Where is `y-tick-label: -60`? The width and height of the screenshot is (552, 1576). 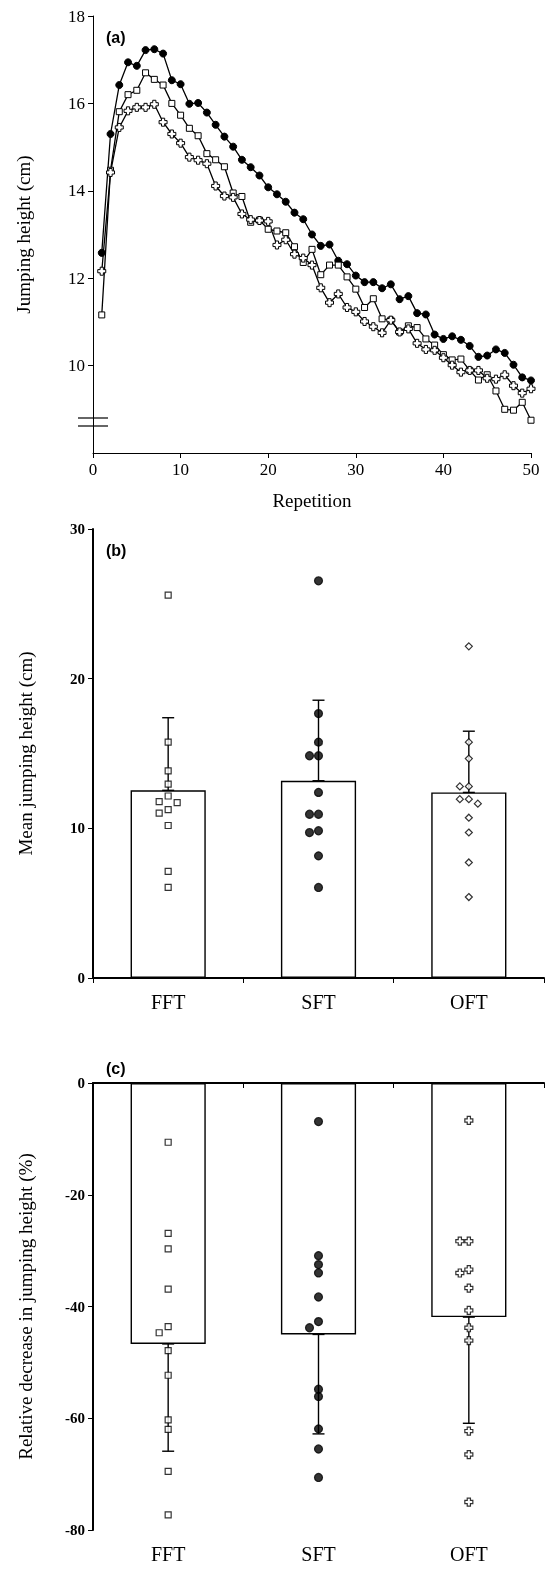
y-tick-label: -60 is located at coordinates (75, 1418).